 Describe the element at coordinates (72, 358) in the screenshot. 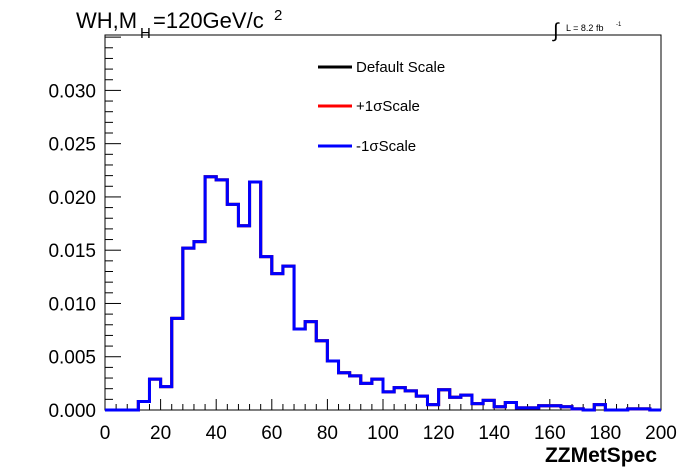

I see `y-tick-label: 0.005` at that location.